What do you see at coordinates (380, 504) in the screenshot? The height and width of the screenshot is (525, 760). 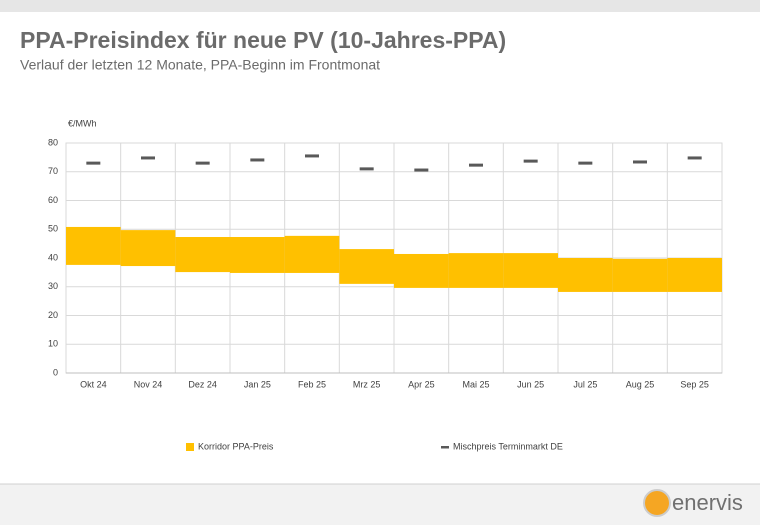 I see `footer-band` at bounding box center [380, 504].